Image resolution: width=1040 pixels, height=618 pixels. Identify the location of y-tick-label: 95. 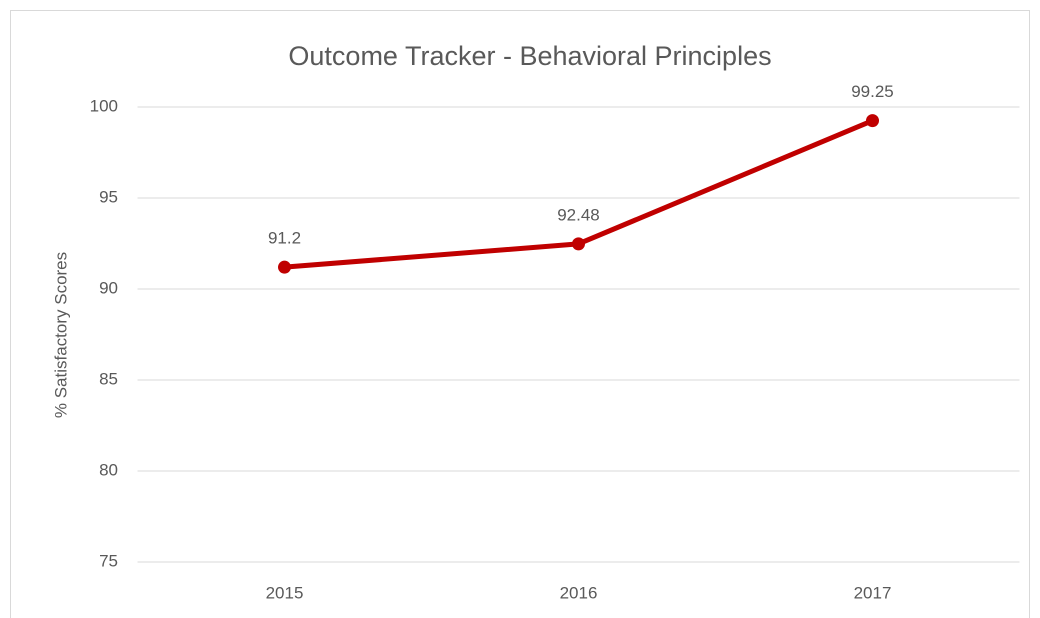
(108, 196).